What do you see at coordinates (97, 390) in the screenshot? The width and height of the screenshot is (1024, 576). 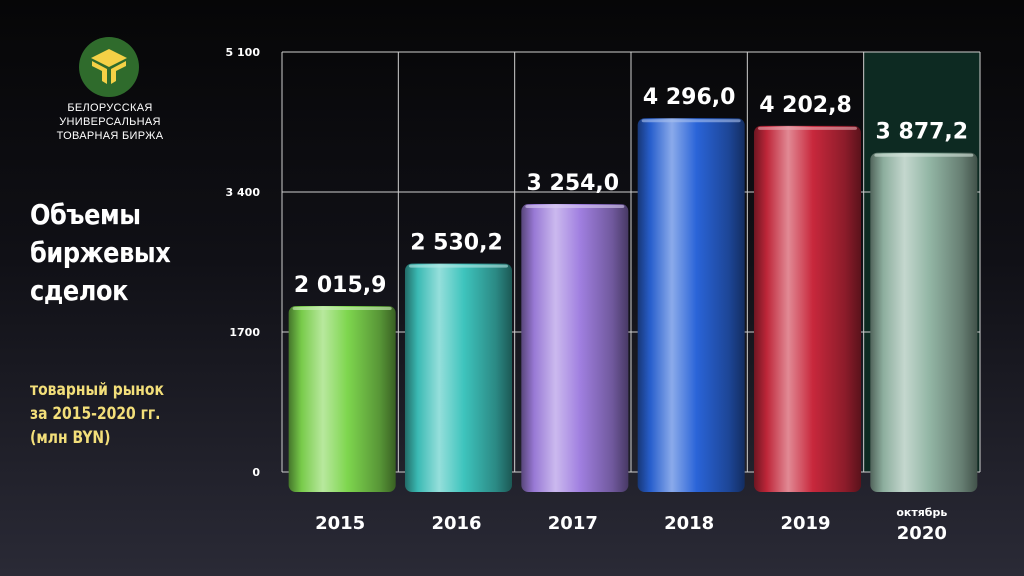 I see `subtitle-line: товарный рынок` at bounding box center [97, 390].